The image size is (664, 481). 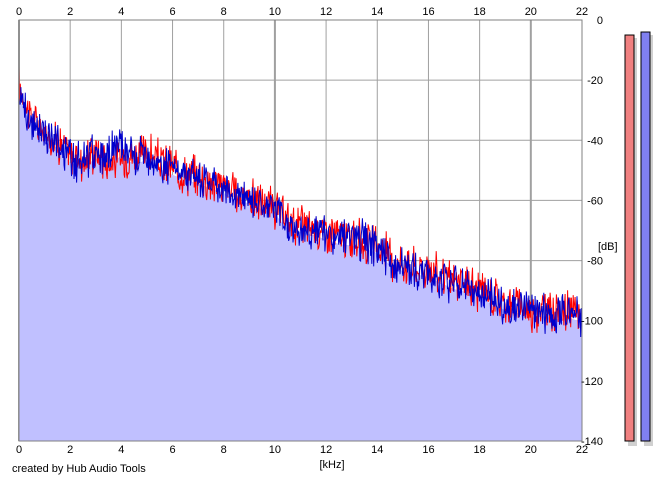 I want to click on x-tick-label-bottom: 16, so click(x=428, y=450).